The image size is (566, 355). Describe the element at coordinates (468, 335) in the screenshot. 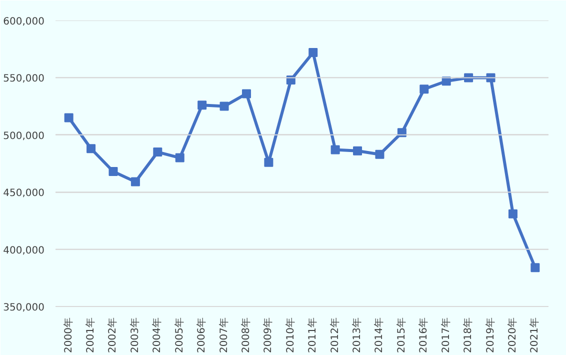

I see `x-tick-label: 2018年` at that location.